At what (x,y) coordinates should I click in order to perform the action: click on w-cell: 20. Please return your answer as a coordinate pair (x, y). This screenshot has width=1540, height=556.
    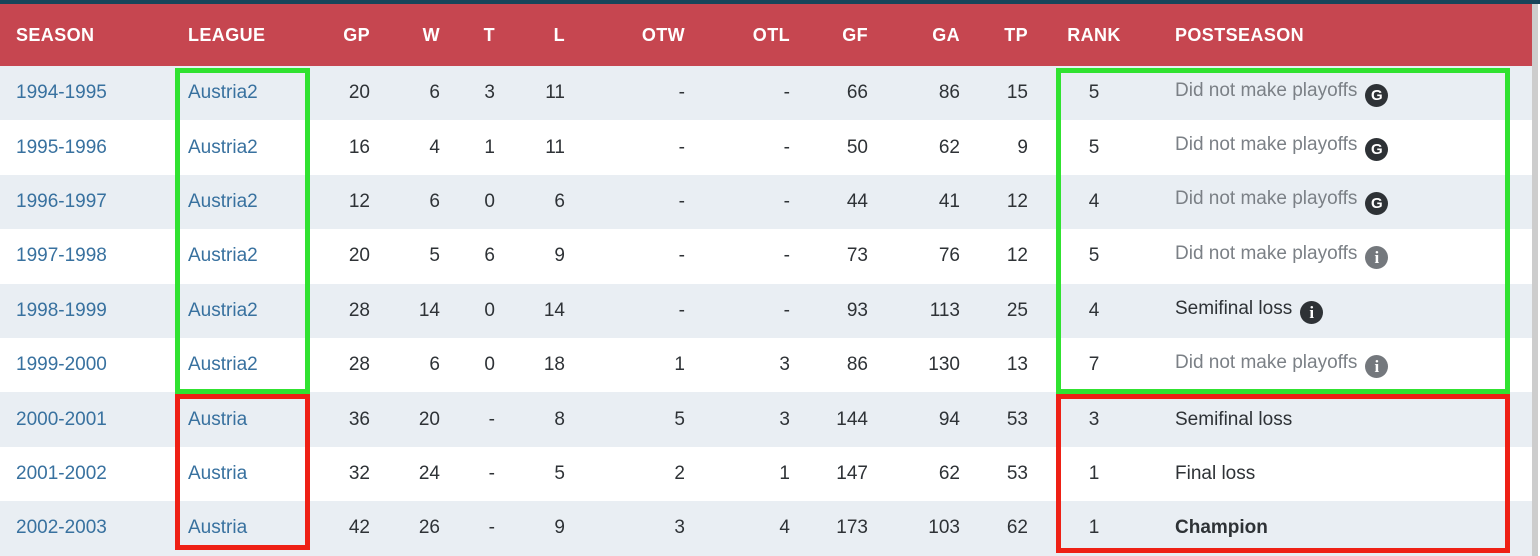
    Looking at the image, I should click on (429, 419).